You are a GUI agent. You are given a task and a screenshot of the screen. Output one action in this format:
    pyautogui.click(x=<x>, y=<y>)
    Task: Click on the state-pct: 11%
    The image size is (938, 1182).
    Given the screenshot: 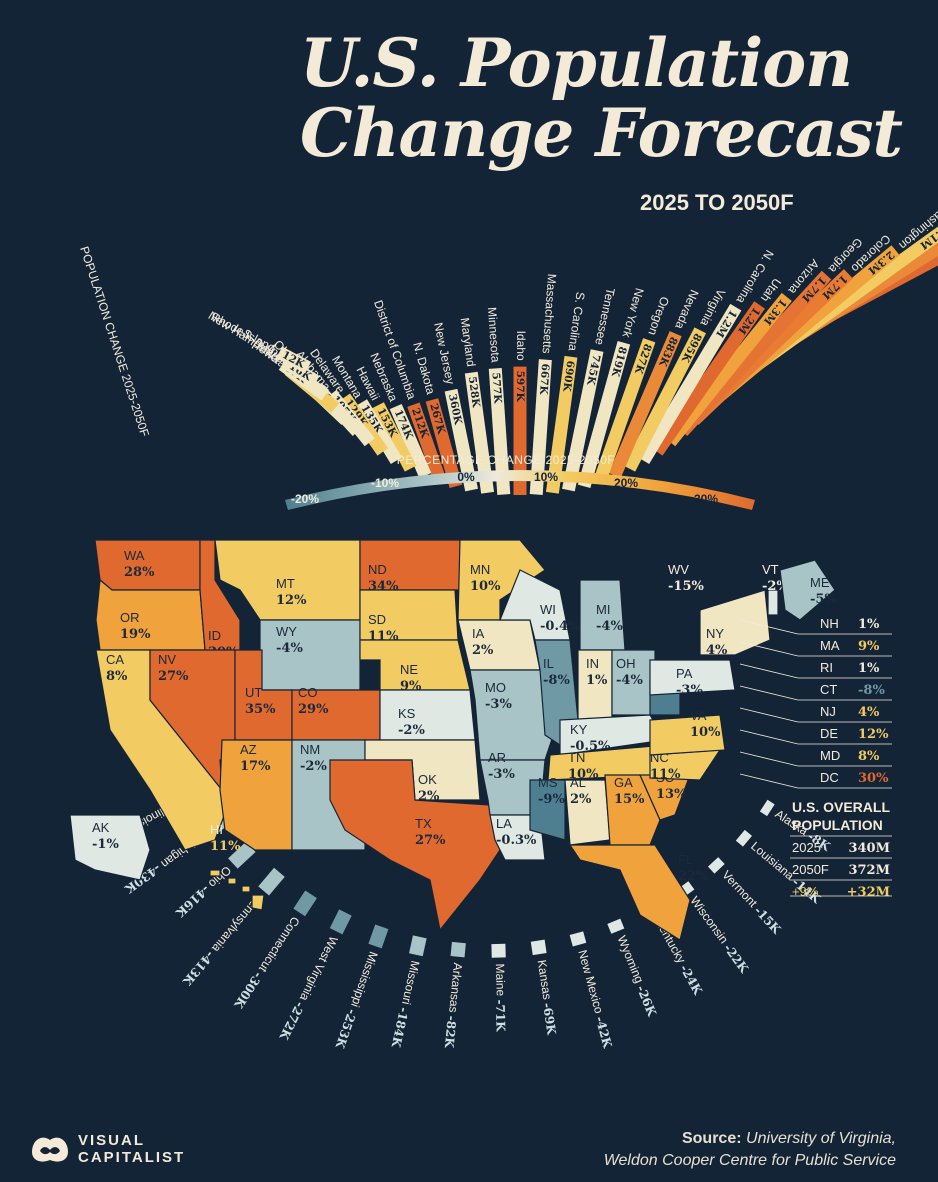 What is the action you would take?
    pyautogui.click(x=225, y=846)
    